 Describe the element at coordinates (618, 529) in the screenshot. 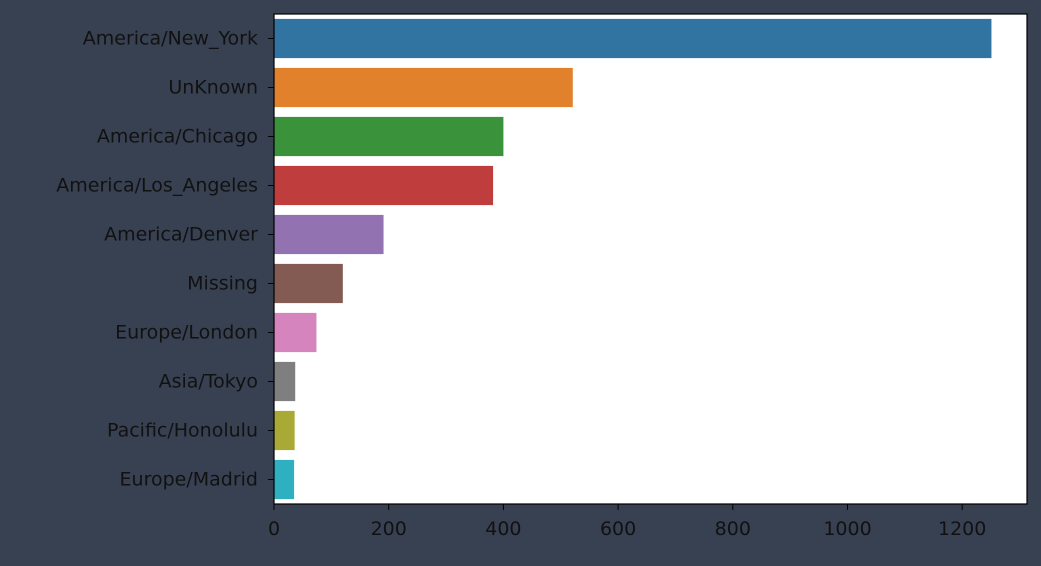

I see `x-tick-label-600: 600` at that location.